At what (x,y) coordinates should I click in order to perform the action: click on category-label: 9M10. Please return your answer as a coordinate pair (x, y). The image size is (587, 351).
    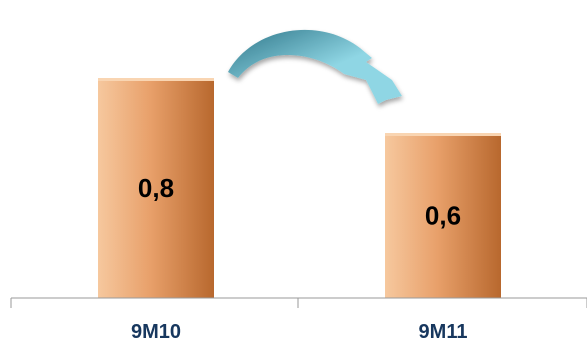
    Looking at the image, I should click on (156, 332).